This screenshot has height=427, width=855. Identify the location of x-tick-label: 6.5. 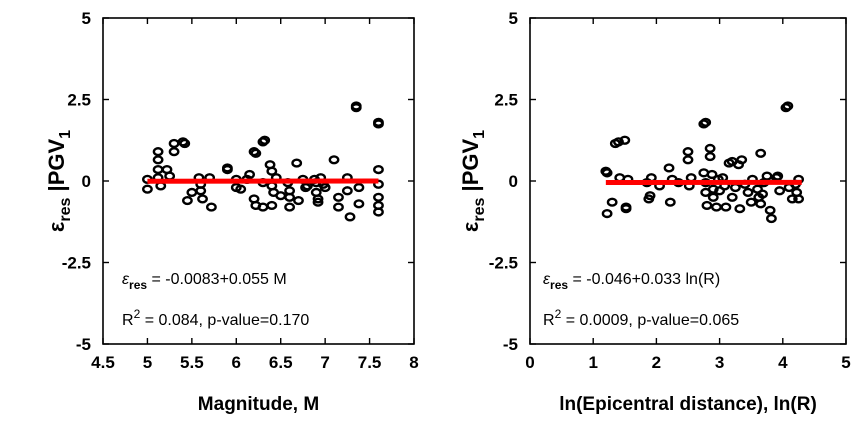
(281, 362).